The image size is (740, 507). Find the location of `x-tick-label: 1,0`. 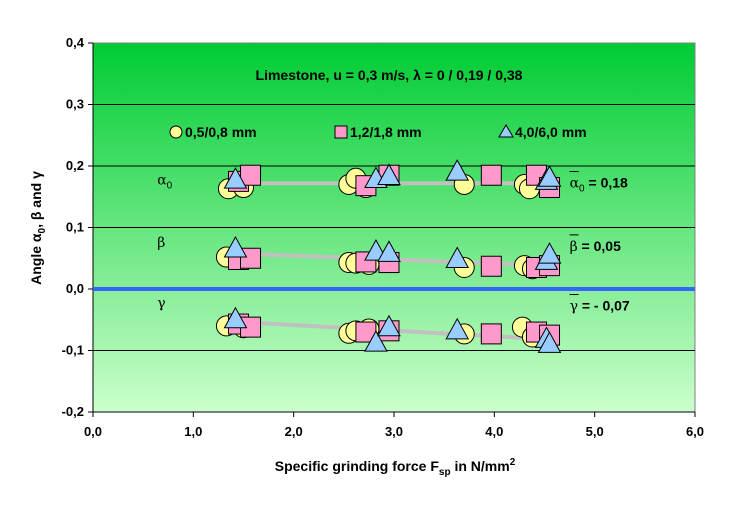

x-tick-label: 1,0 is located at coordinates (193, 431).